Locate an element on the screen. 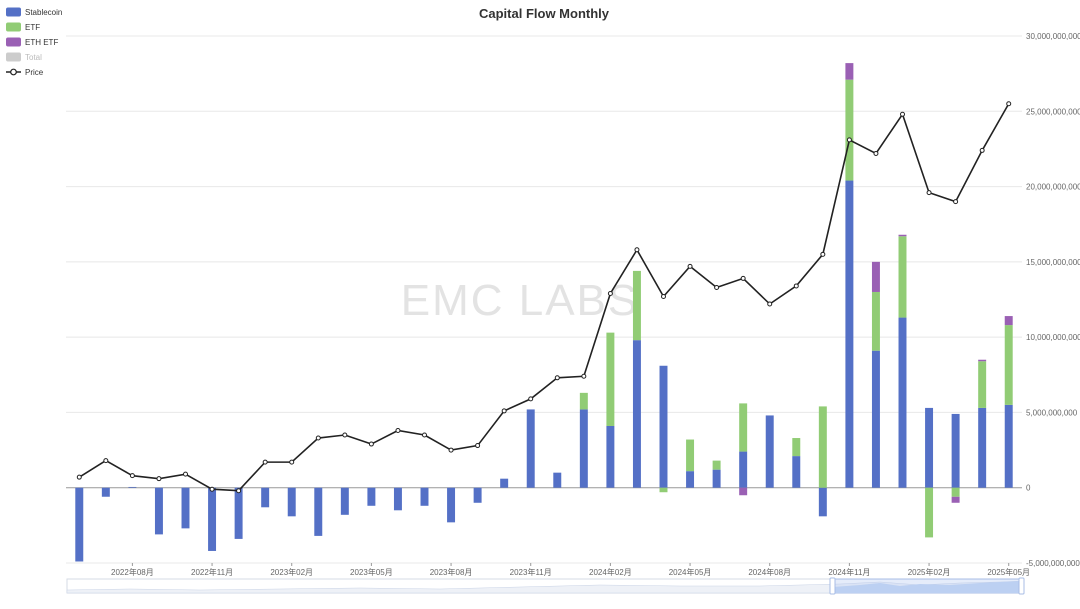 The height and width of the screenshot is (609, 1080). slider-left-handle is located at coordinates (832, 586).